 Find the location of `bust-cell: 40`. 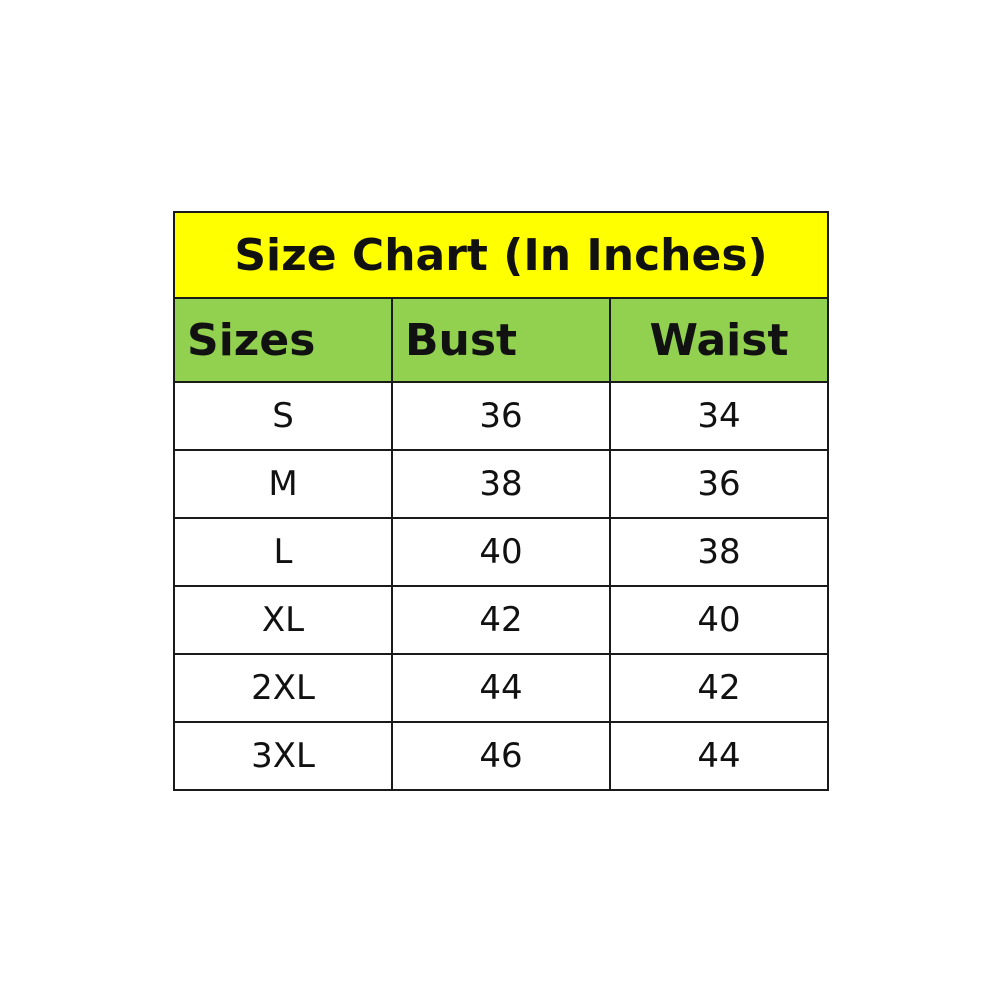

bust-cell: 40 is located at coordinates (501, 552).